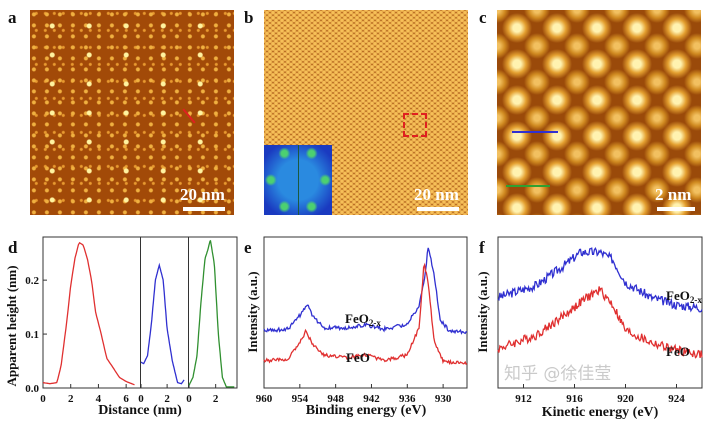  What do you see at coordinates (523, 399) in the screenshot?
I see `x-tick-label: 912` at bounding box center [523, 399].